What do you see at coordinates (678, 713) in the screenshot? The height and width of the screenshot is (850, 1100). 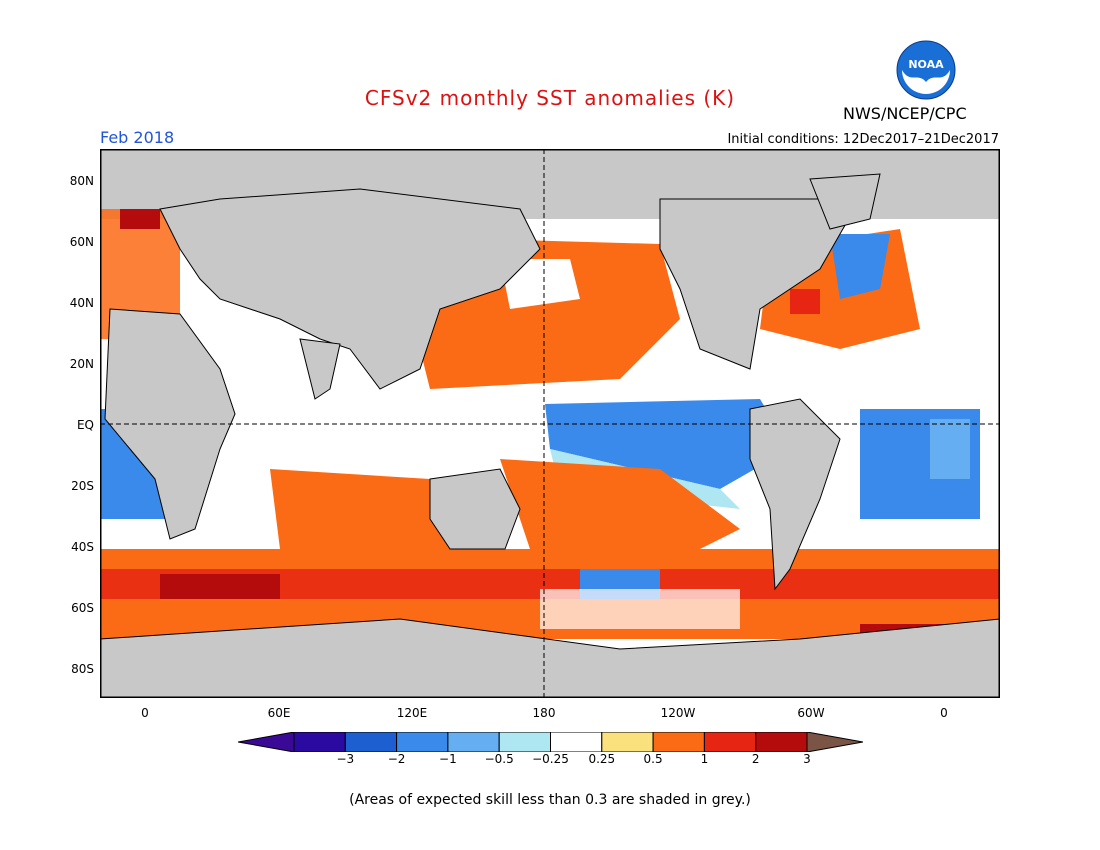 I see `lon-label: 120W` at bounding box center [678, 713].